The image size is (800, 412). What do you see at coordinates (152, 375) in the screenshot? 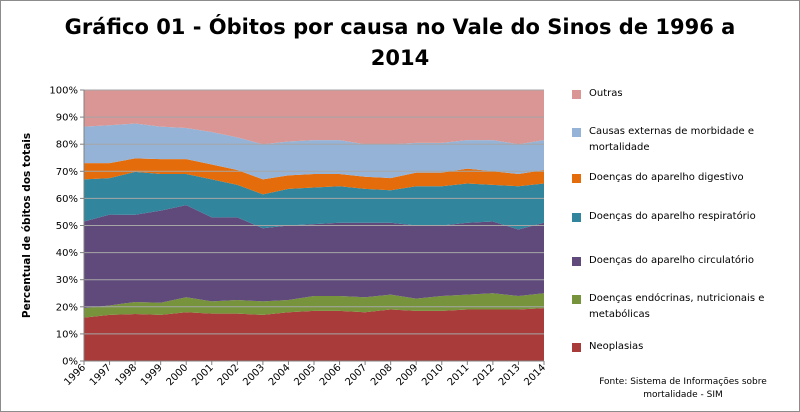
I see `x-tick-label: 1999` at bounding box center [152, 375].